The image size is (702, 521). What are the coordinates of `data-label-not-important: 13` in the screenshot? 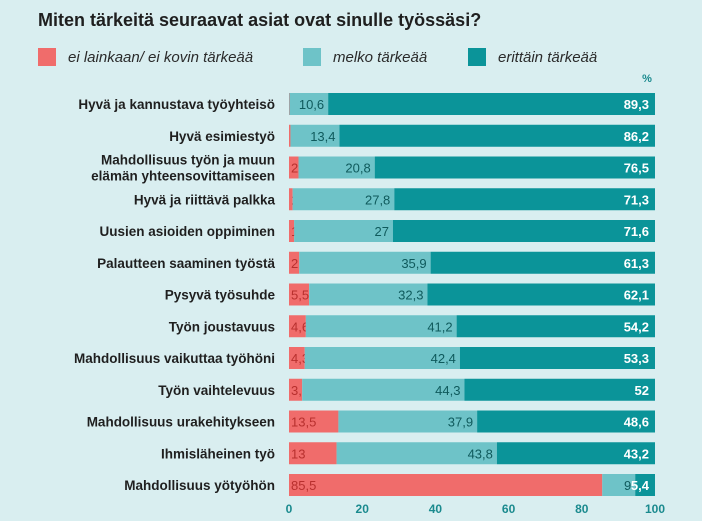 It's located at (298, 453).